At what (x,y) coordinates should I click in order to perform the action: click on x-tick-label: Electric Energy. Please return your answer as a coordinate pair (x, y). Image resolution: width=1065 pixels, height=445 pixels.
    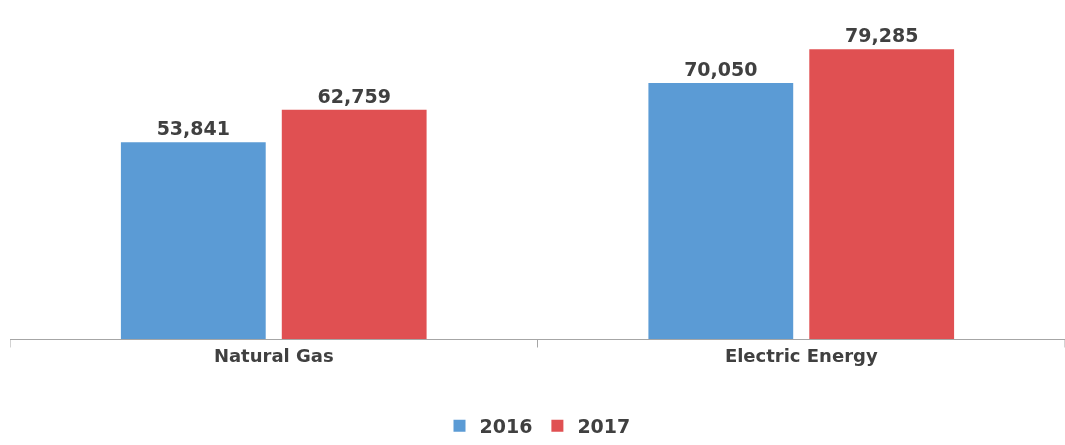
    Looking at the image, I should click on (801, 355).